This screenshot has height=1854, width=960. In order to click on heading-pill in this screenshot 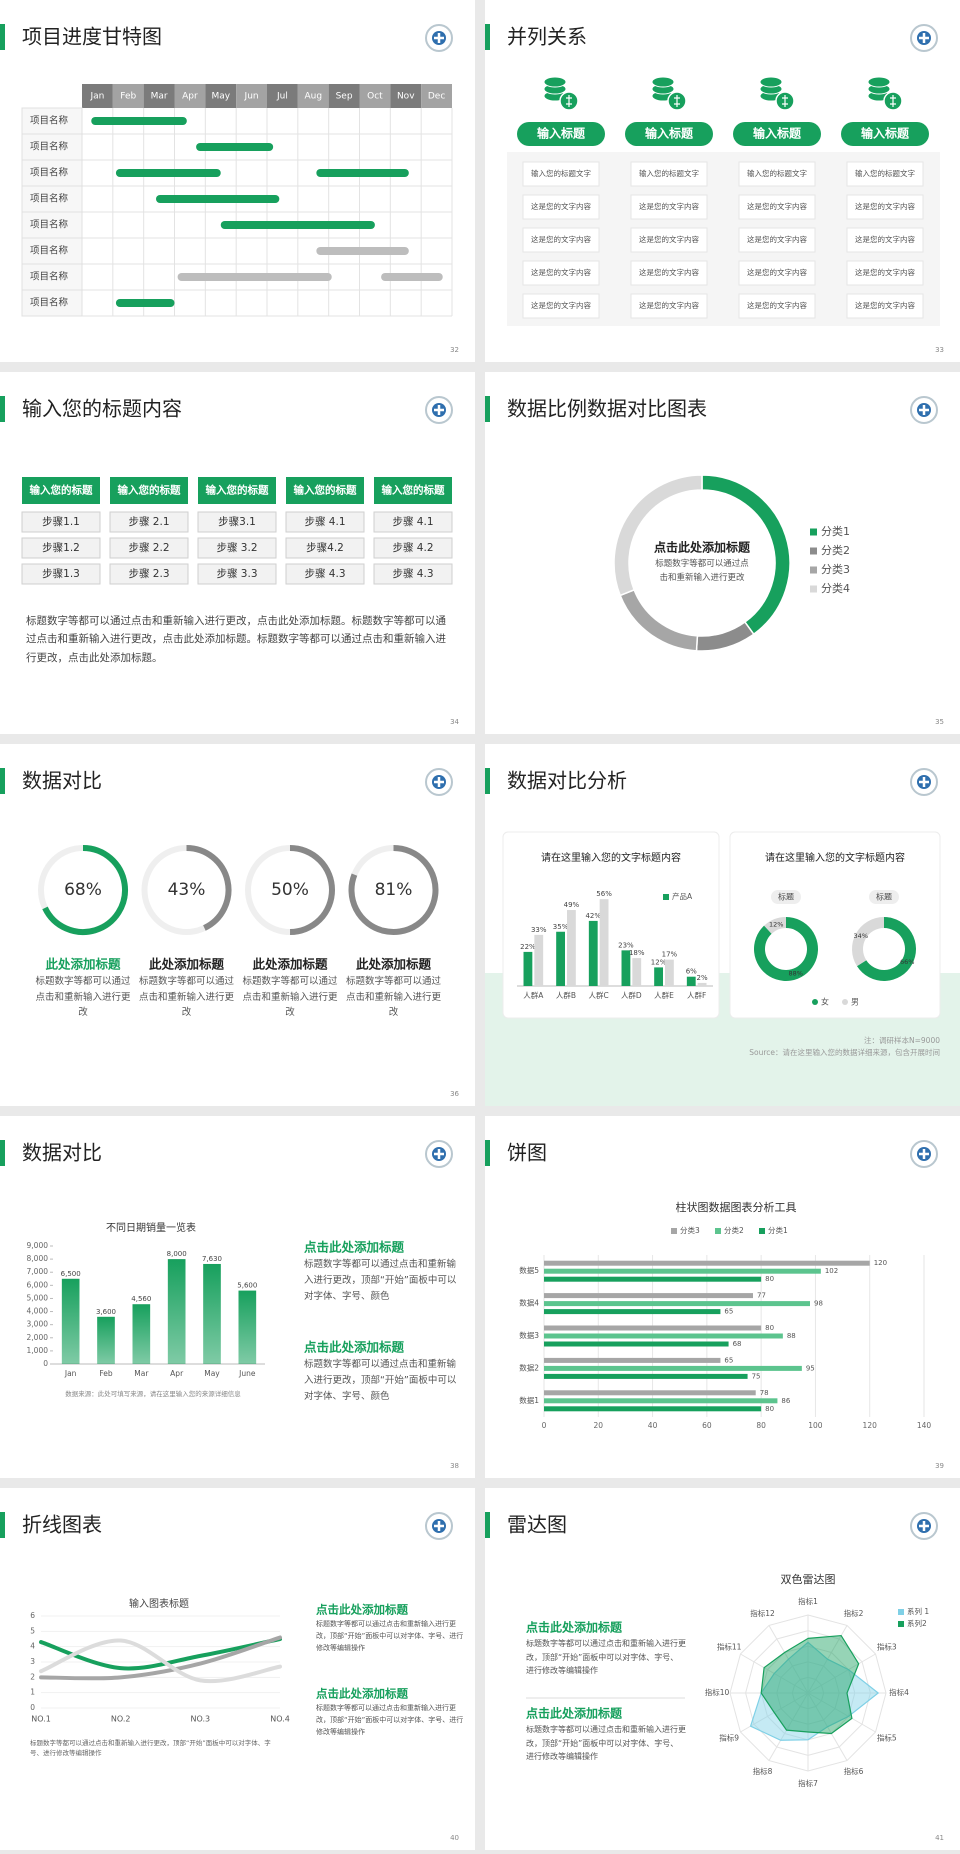, I will do `click(885, 134)`.